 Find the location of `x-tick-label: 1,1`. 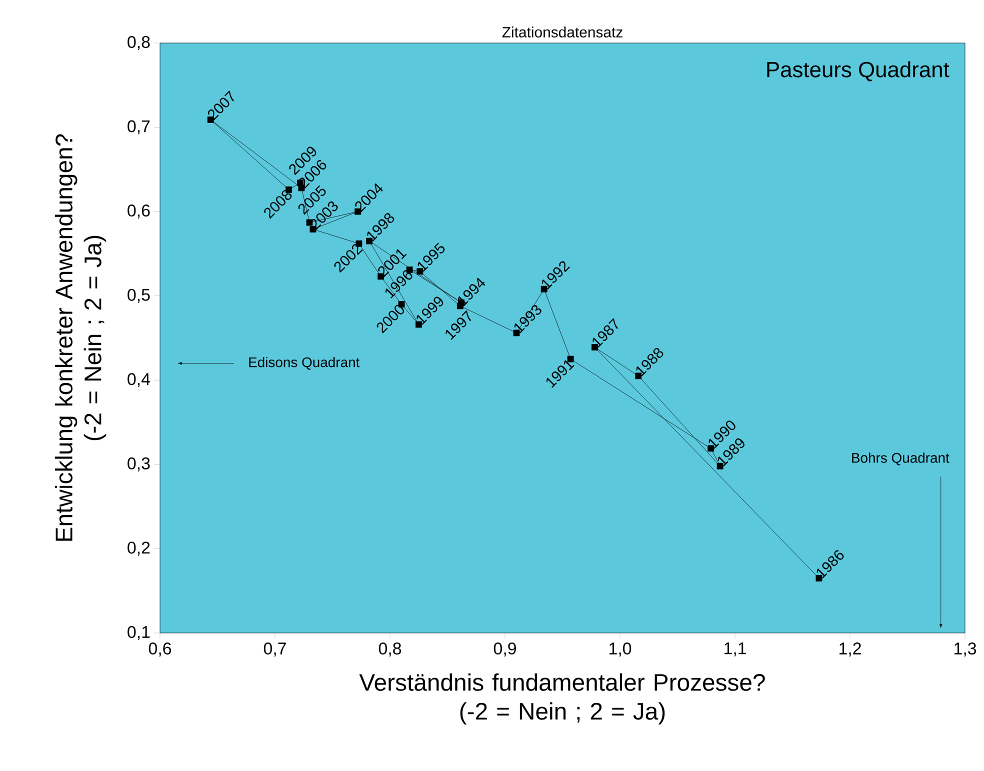

x-tick-label: 1,1 is located at coordinates (735, 649).